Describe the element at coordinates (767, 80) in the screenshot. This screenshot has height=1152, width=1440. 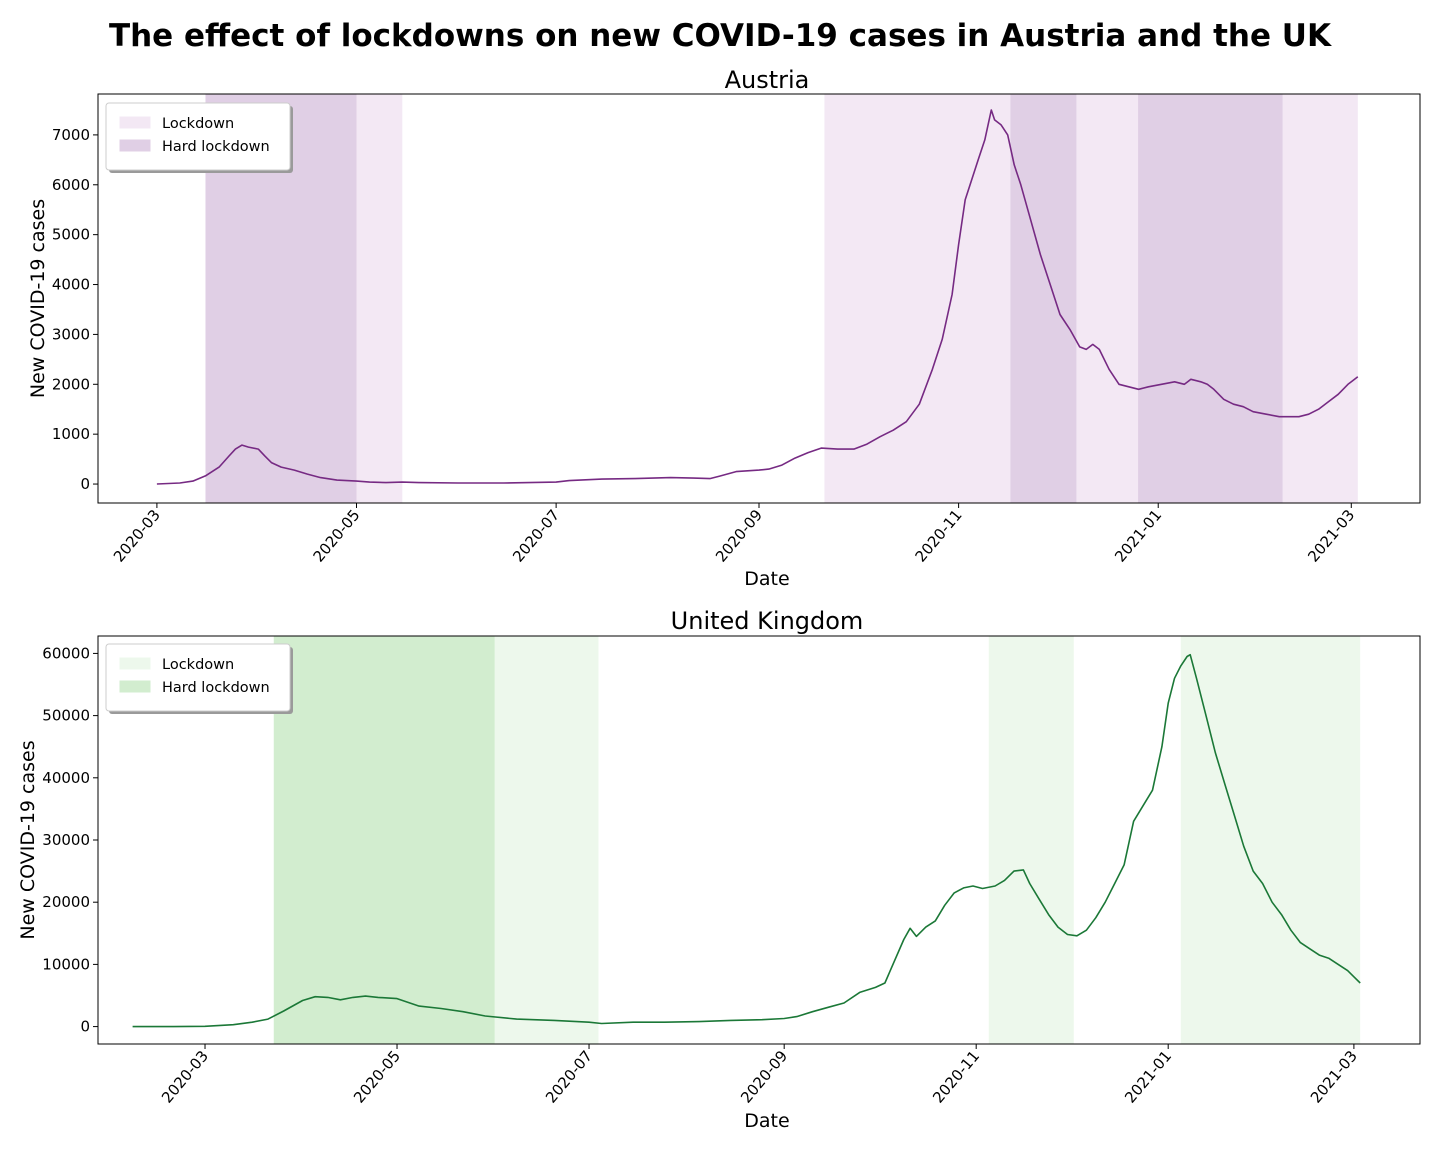
I see `panel-title: Austria` at that location.